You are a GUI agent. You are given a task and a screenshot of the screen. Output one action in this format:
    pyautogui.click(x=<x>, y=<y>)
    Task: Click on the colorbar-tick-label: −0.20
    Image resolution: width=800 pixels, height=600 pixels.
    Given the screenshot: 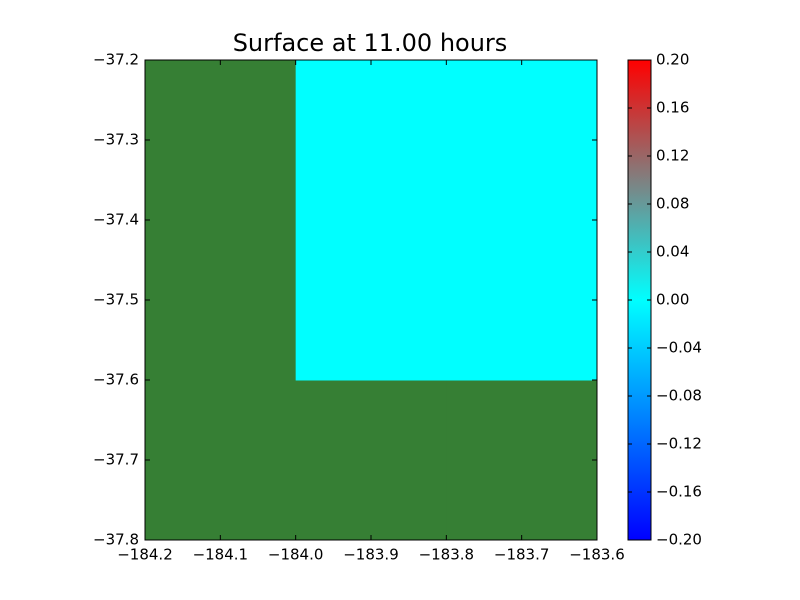 What is the action you would take?
    pyautogui.click(x=679, y=540)
    